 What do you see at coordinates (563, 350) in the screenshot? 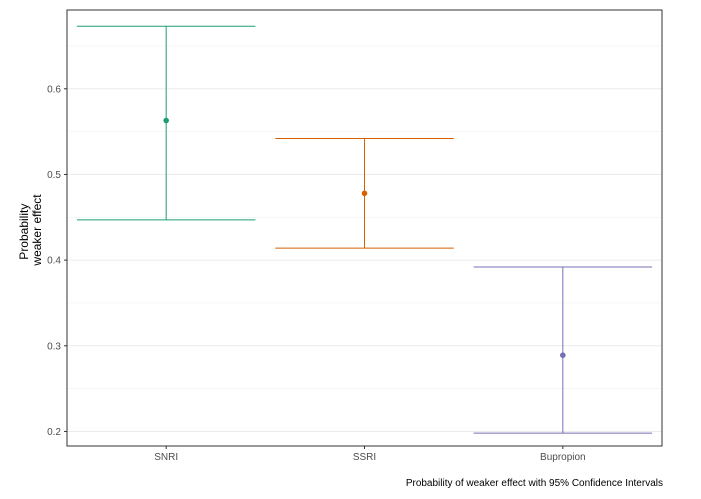
I see `error-bar-bupropion` at bounding box center [563, 350].